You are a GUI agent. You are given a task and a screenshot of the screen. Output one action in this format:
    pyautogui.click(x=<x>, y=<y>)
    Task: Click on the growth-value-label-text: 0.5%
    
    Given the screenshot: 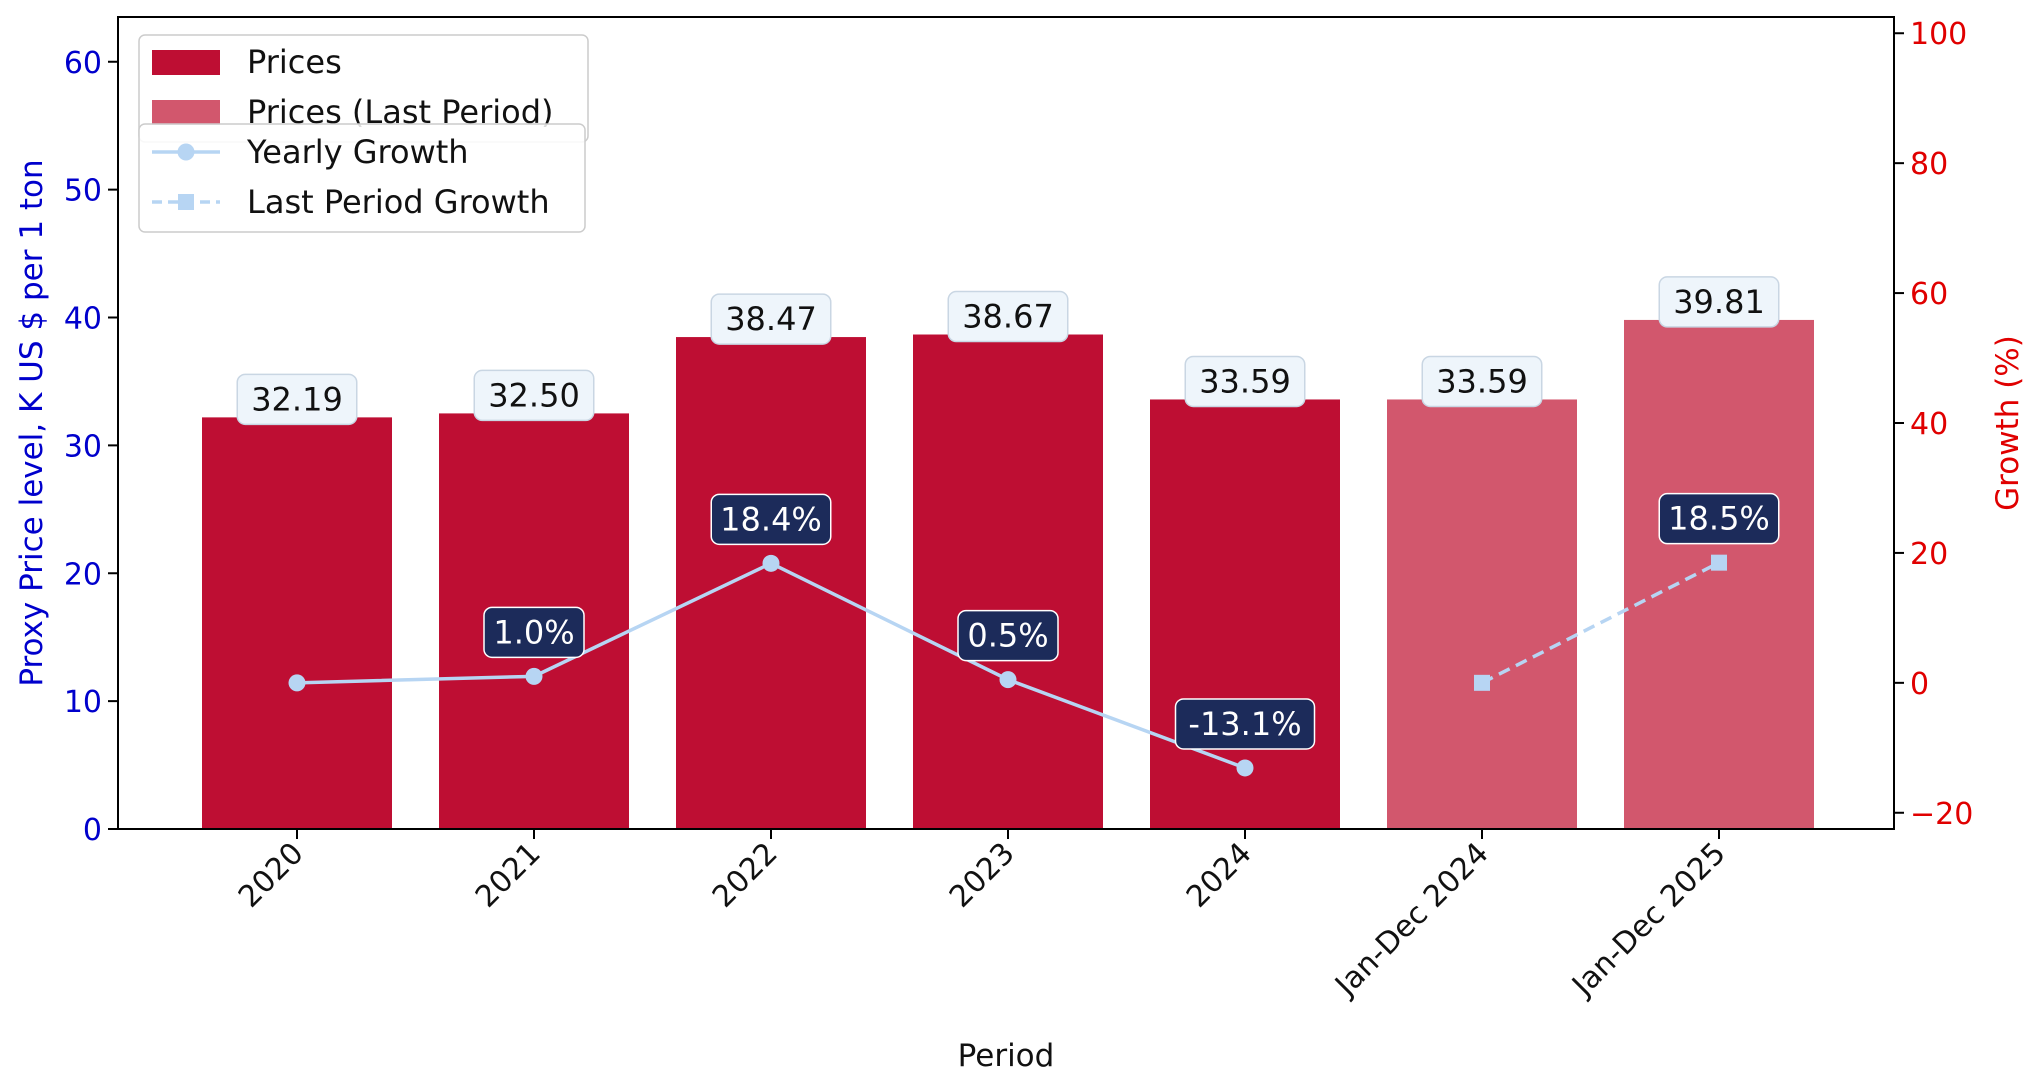 What is the action you would take?
    pyautogui.click(x=1007, y=636)
    